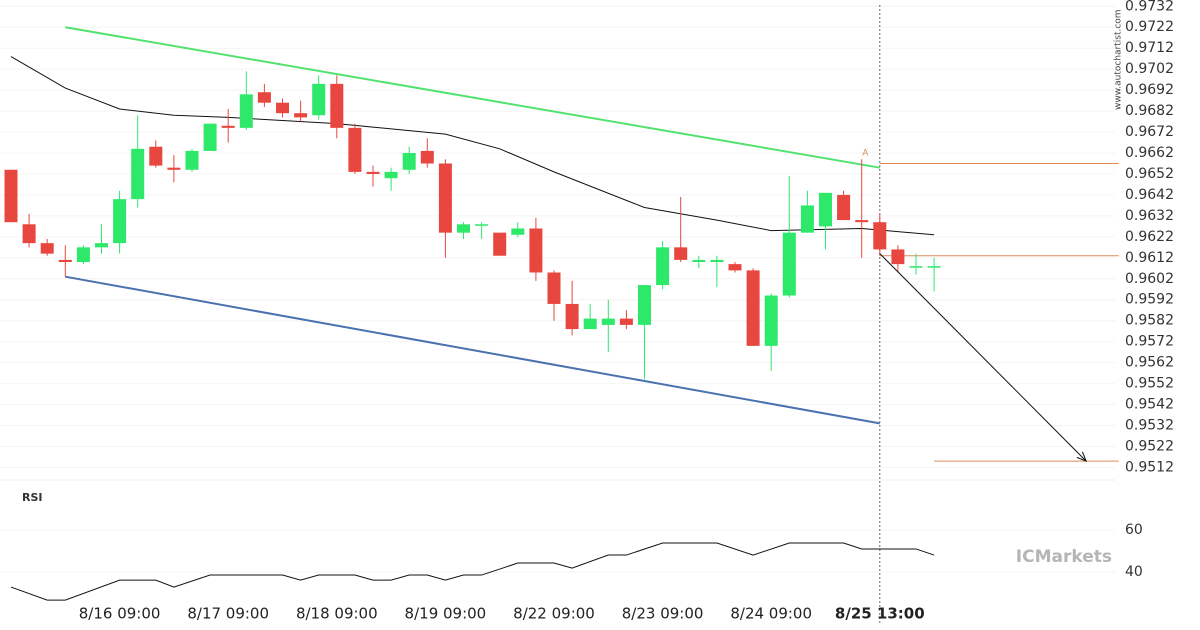  Describe the element at coordinates (880, 614) in the screenshot. I see `x-tick-label: 8/25 13:00` at that location.